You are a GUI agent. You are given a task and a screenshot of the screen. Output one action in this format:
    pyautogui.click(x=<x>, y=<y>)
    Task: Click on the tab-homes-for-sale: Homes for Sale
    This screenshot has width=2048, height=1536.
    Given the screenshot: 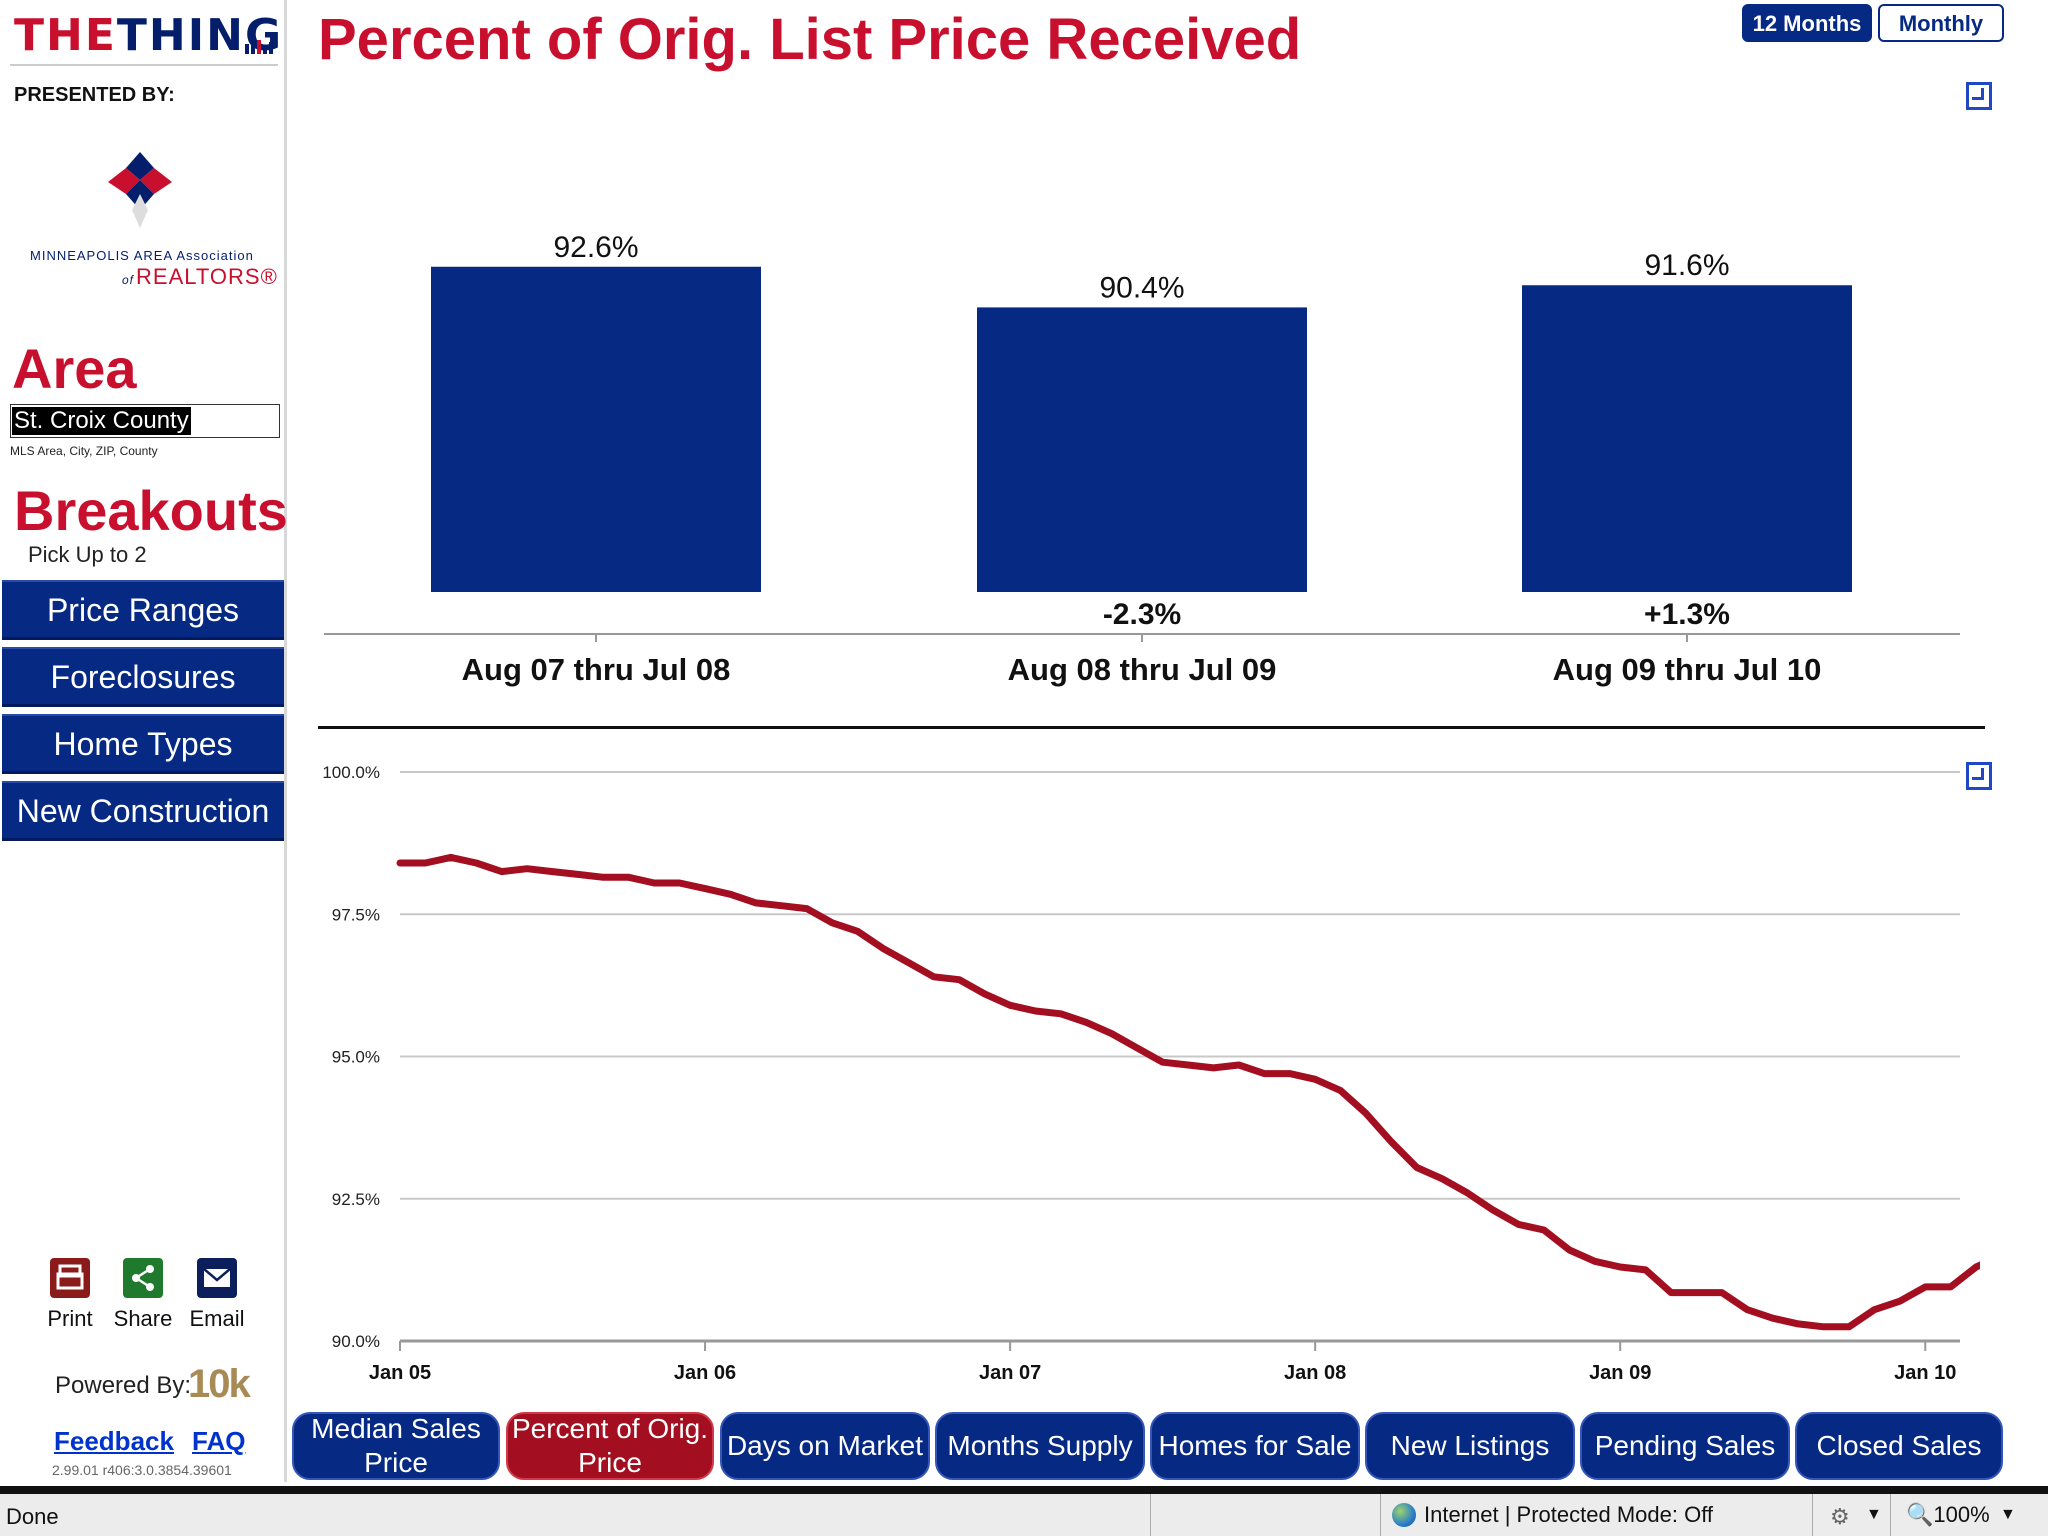 What is the action you would take?
    pyautogui.click(x=1255, y=1446)
    